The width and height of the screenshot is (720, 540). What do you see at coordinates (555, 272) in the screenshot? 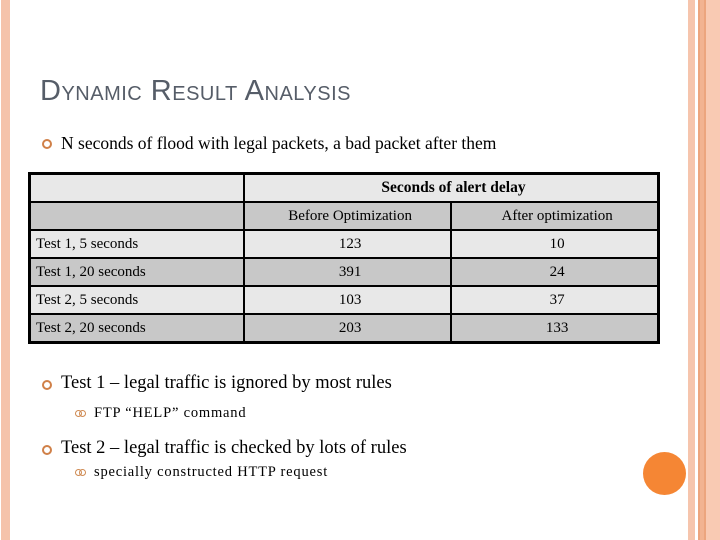
I see `cell-after: 24` at bounding box center [555, 272].